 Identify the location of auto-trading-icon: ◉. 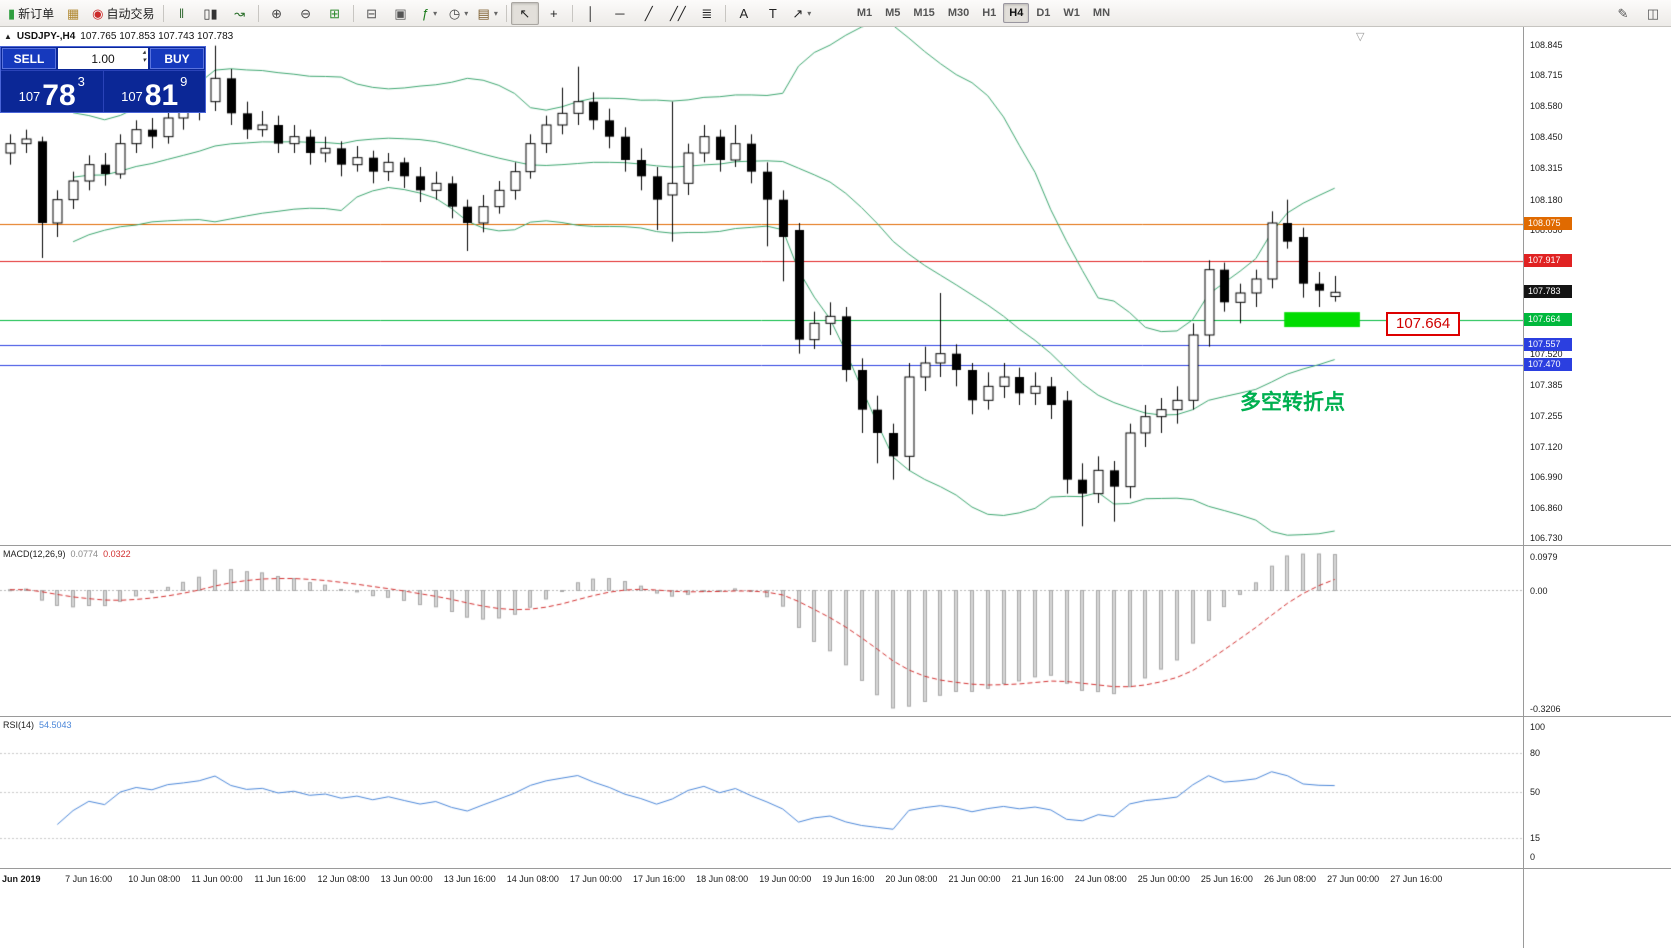
(98, 13).